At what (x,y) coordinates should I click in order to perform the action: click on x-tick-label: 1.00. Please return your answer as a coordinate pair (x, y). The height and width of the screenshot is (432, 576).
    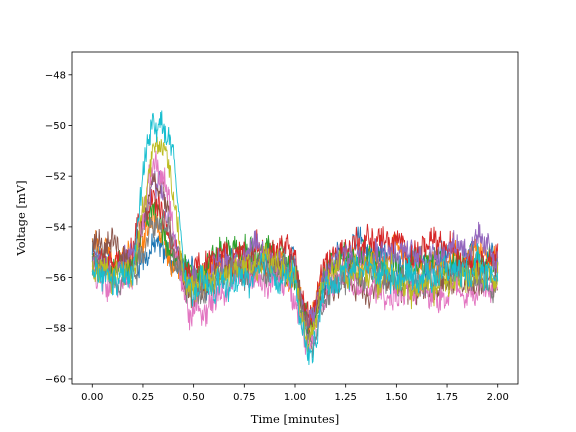
    Looking at the image, I should click on (295, 397).